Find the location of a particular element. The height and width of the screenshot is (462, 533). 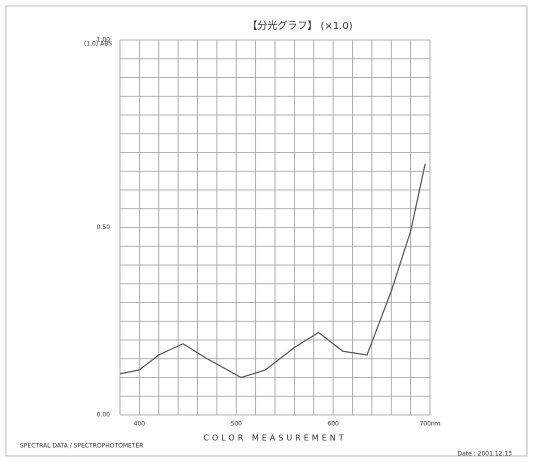

footer-left: SPECTRAL DATA / SPECTROPHOTOMETER is located at coordinates (81, 446).